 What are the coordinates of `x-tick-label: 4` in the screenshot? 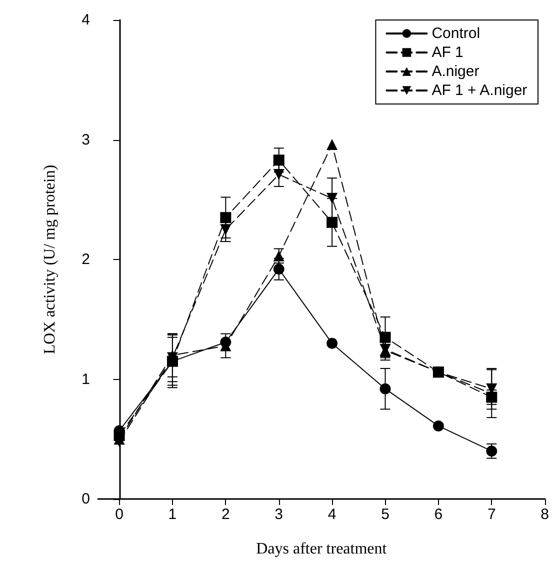 It's located at (332, 514).